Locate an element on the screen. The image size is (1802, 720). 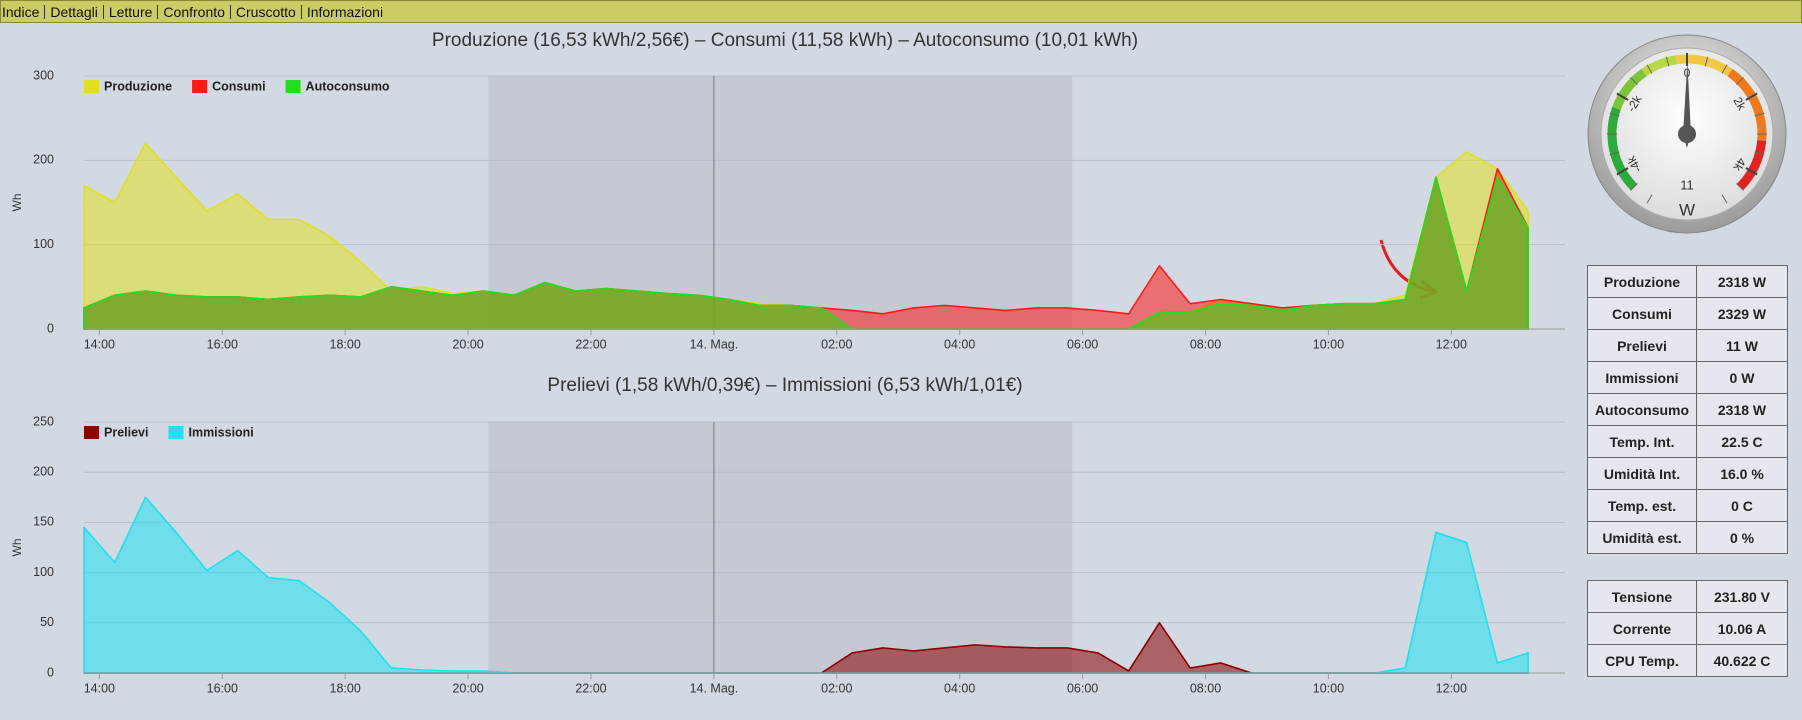
gauge-hub is located at coordinates (1687, 134).